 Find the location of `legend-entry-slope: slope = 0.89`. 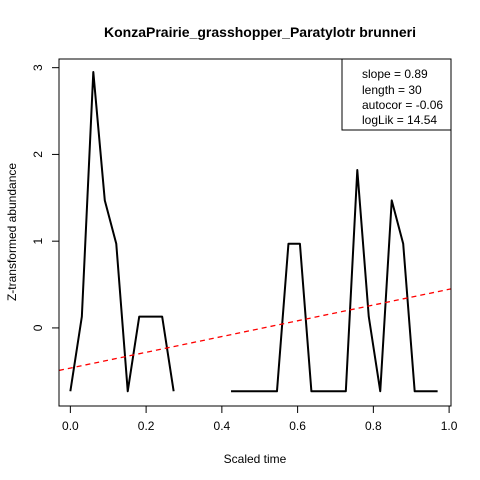

legend-entry-slope: slope = 0.89 is located at coordinates (395, 74).